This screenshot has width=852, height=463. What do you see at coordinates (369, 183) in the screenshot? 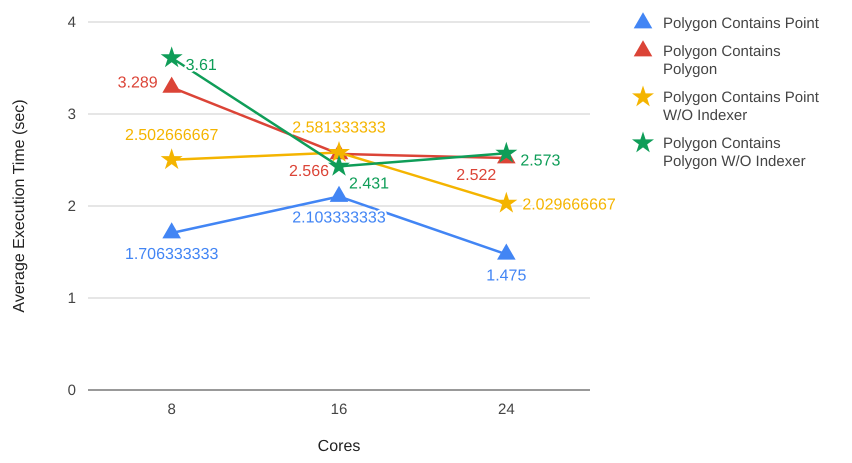
I see `data-label: 2.431` at bounding box center [369, 183].